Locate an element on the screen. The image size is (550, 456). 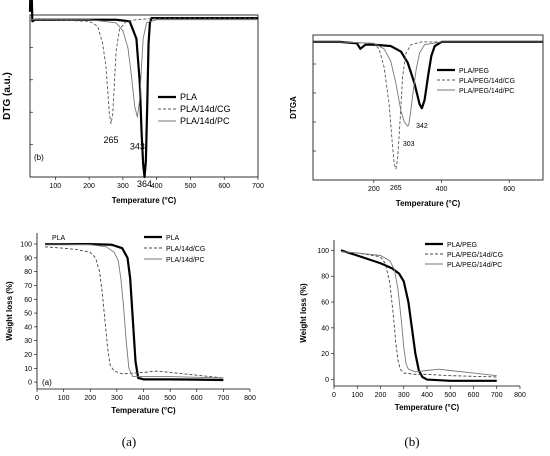
peak-annotation: 343 is located at coordinates (137, 146).